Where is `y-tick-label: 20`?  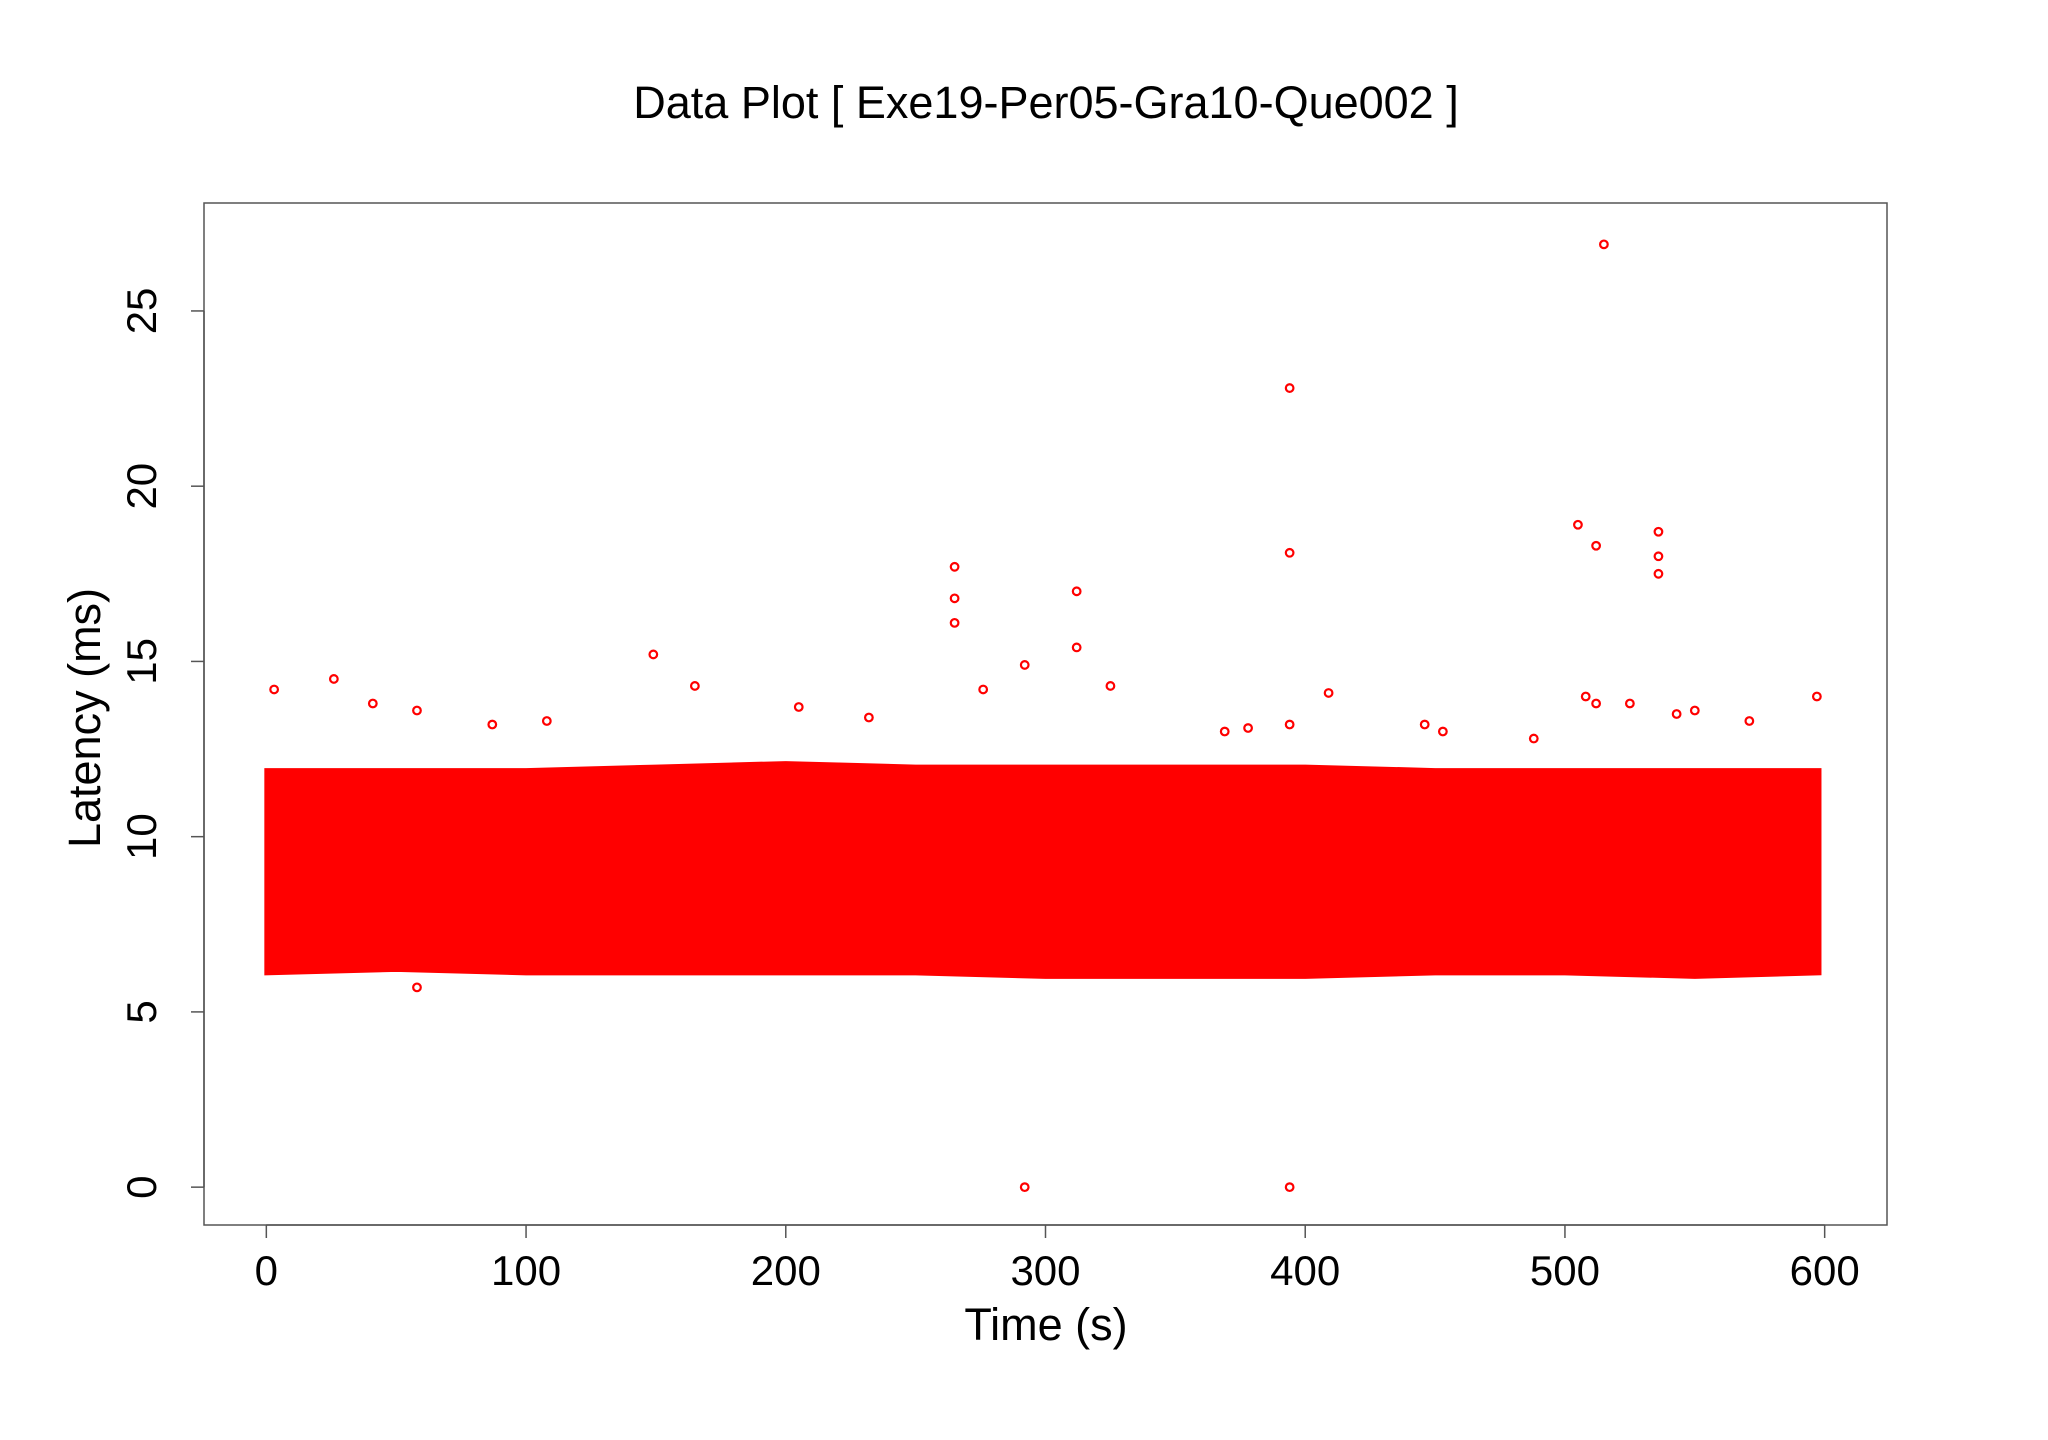 y-tick-label: 20 is located at coordinates (141, 486).